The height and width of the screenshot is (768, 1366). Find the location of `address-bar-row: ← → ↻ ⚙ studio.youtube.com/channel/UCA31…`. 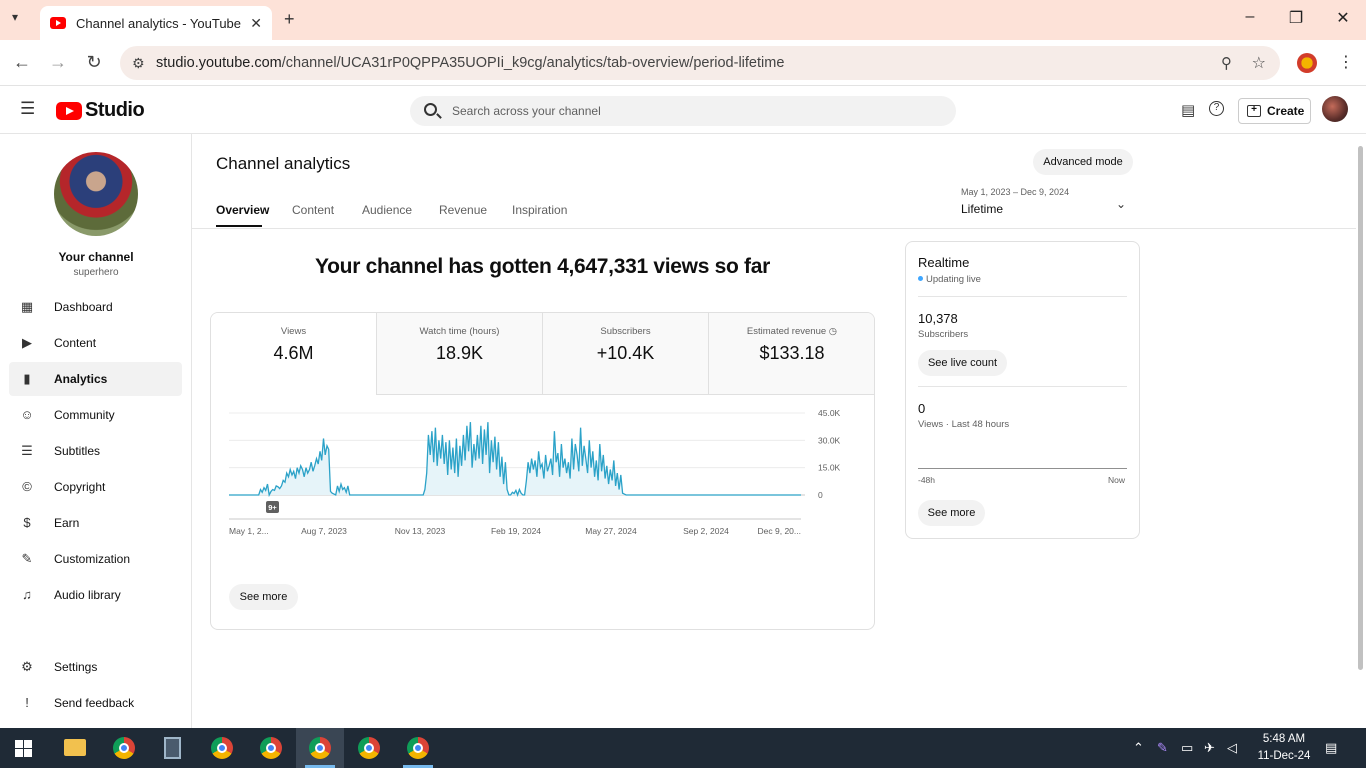

address-bar-row: ← → ↻ ⚙ studio.youtube.com/channel/UCA31… is located at coordinates (683, 63).